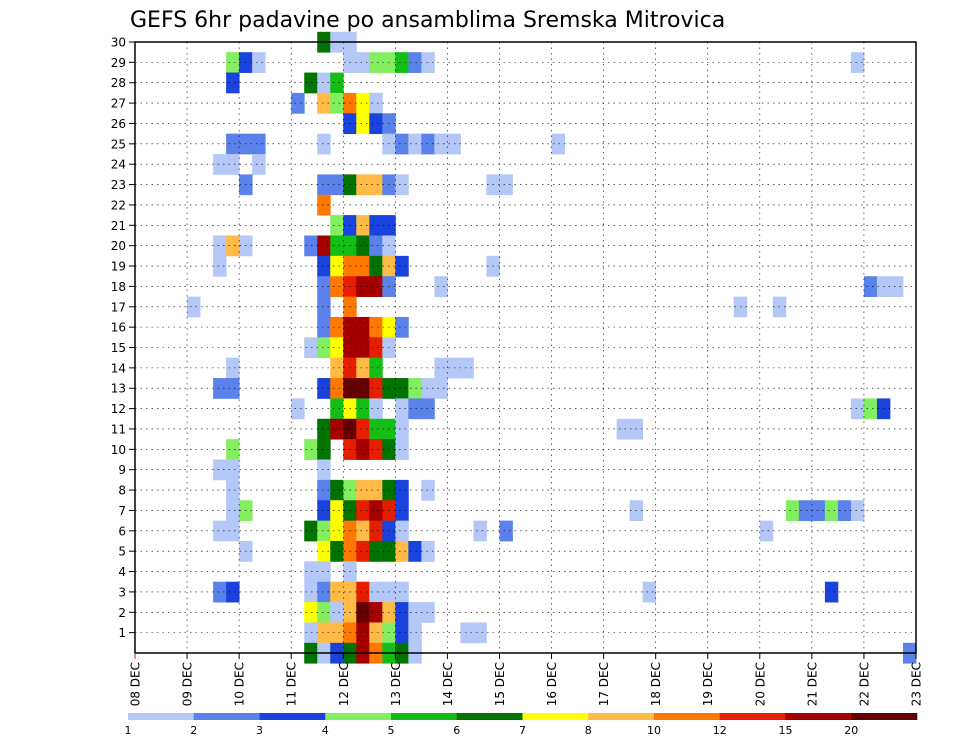  What do you see at coordinates (656, 684) in the screenshot?
I see `x-tick-label: 18 DEC` at bounding box center [656, 684].